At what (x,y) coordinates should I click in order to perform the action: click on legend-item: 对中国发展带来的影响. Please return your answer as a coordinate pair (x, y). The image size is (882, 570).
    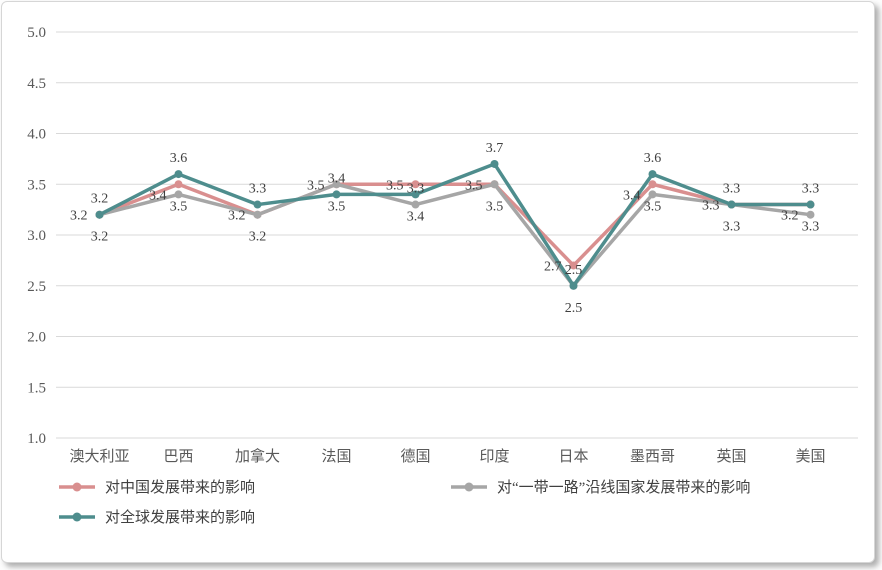
    Looking at the image, I should click on (254, 486).